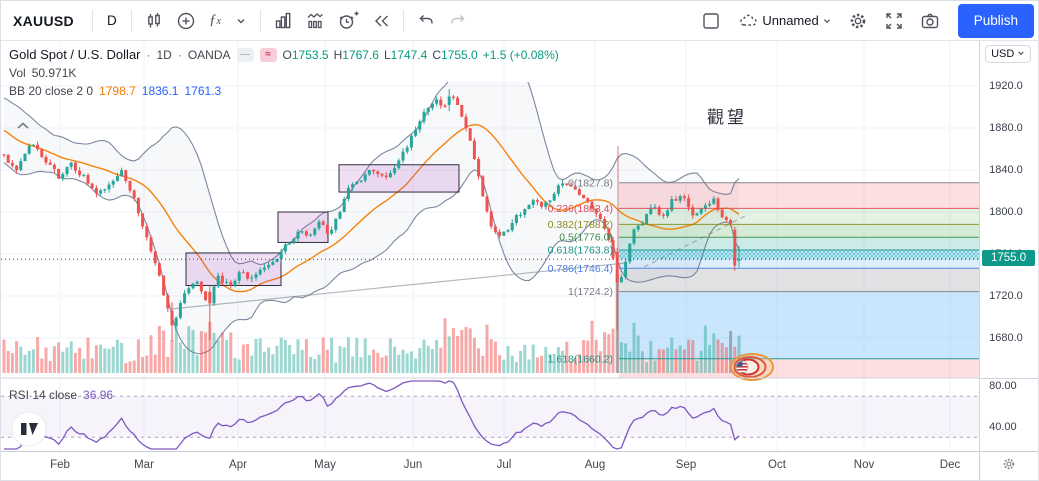 This screenshot has width=1039, height=481. I want to click on fullscreen-arrows-icon, so click(894, 21).